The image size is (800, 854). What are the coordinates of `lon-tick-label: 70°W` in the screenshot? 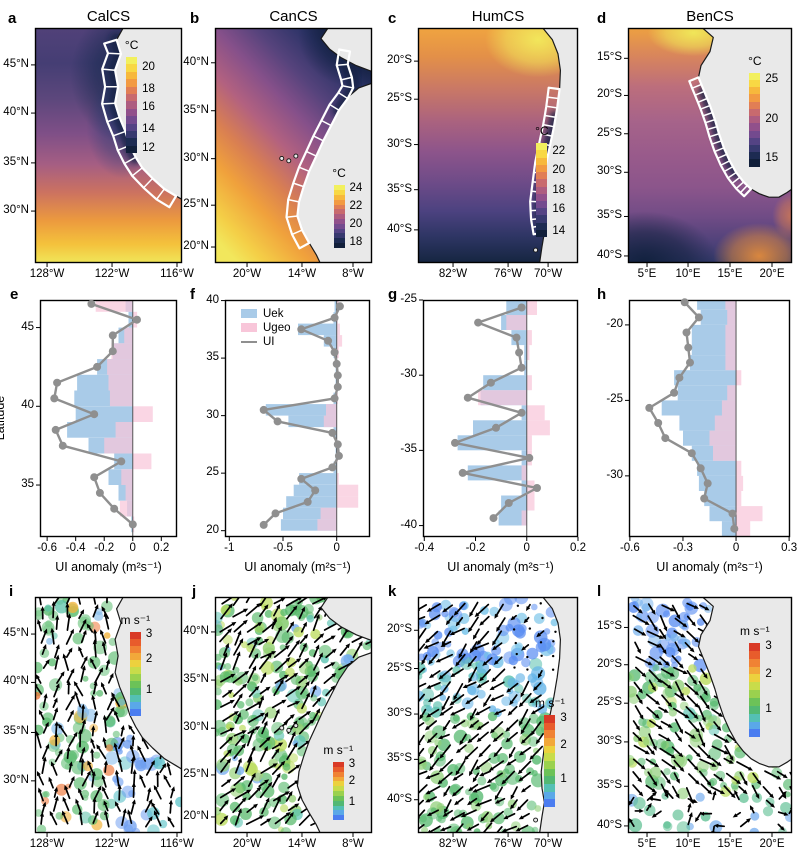 It's located at (548, 844).